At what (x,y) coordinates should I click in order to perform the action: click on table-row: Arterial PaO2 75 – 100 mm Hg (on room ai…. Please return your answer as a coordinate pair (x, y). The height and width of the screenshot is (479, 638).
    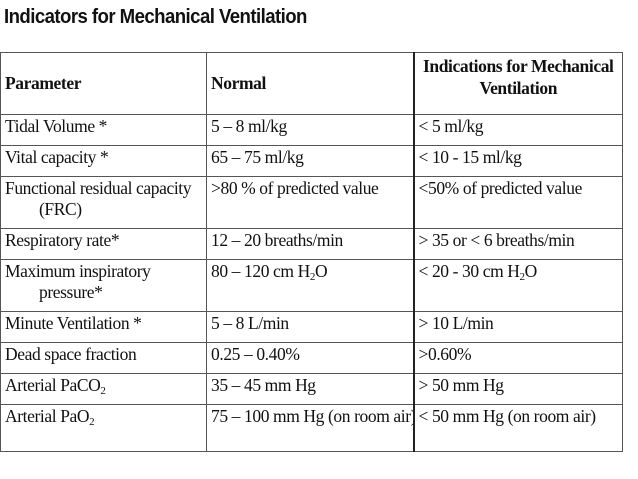
    Looking at the image, I should click on (311, 428).